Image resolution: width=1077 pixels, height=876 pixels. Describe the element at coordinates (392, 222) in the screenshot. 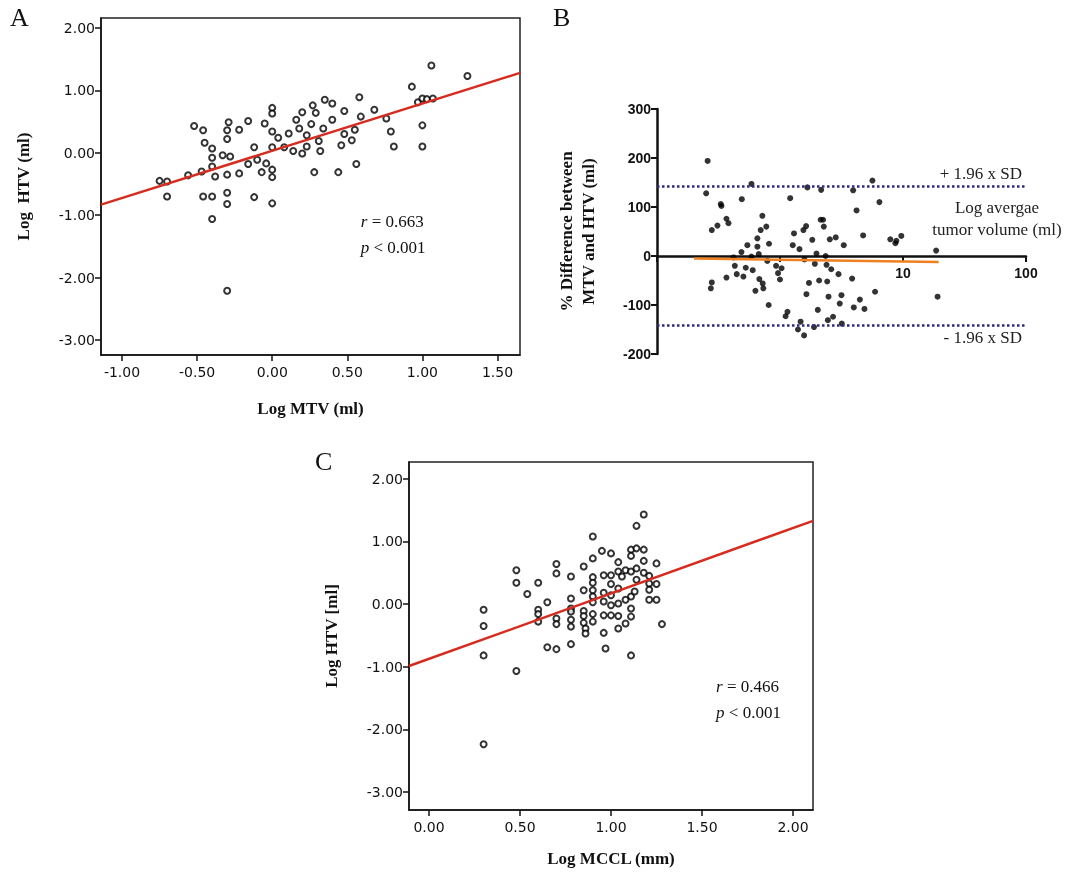

I see `annotation: r = 0.663` at that location.